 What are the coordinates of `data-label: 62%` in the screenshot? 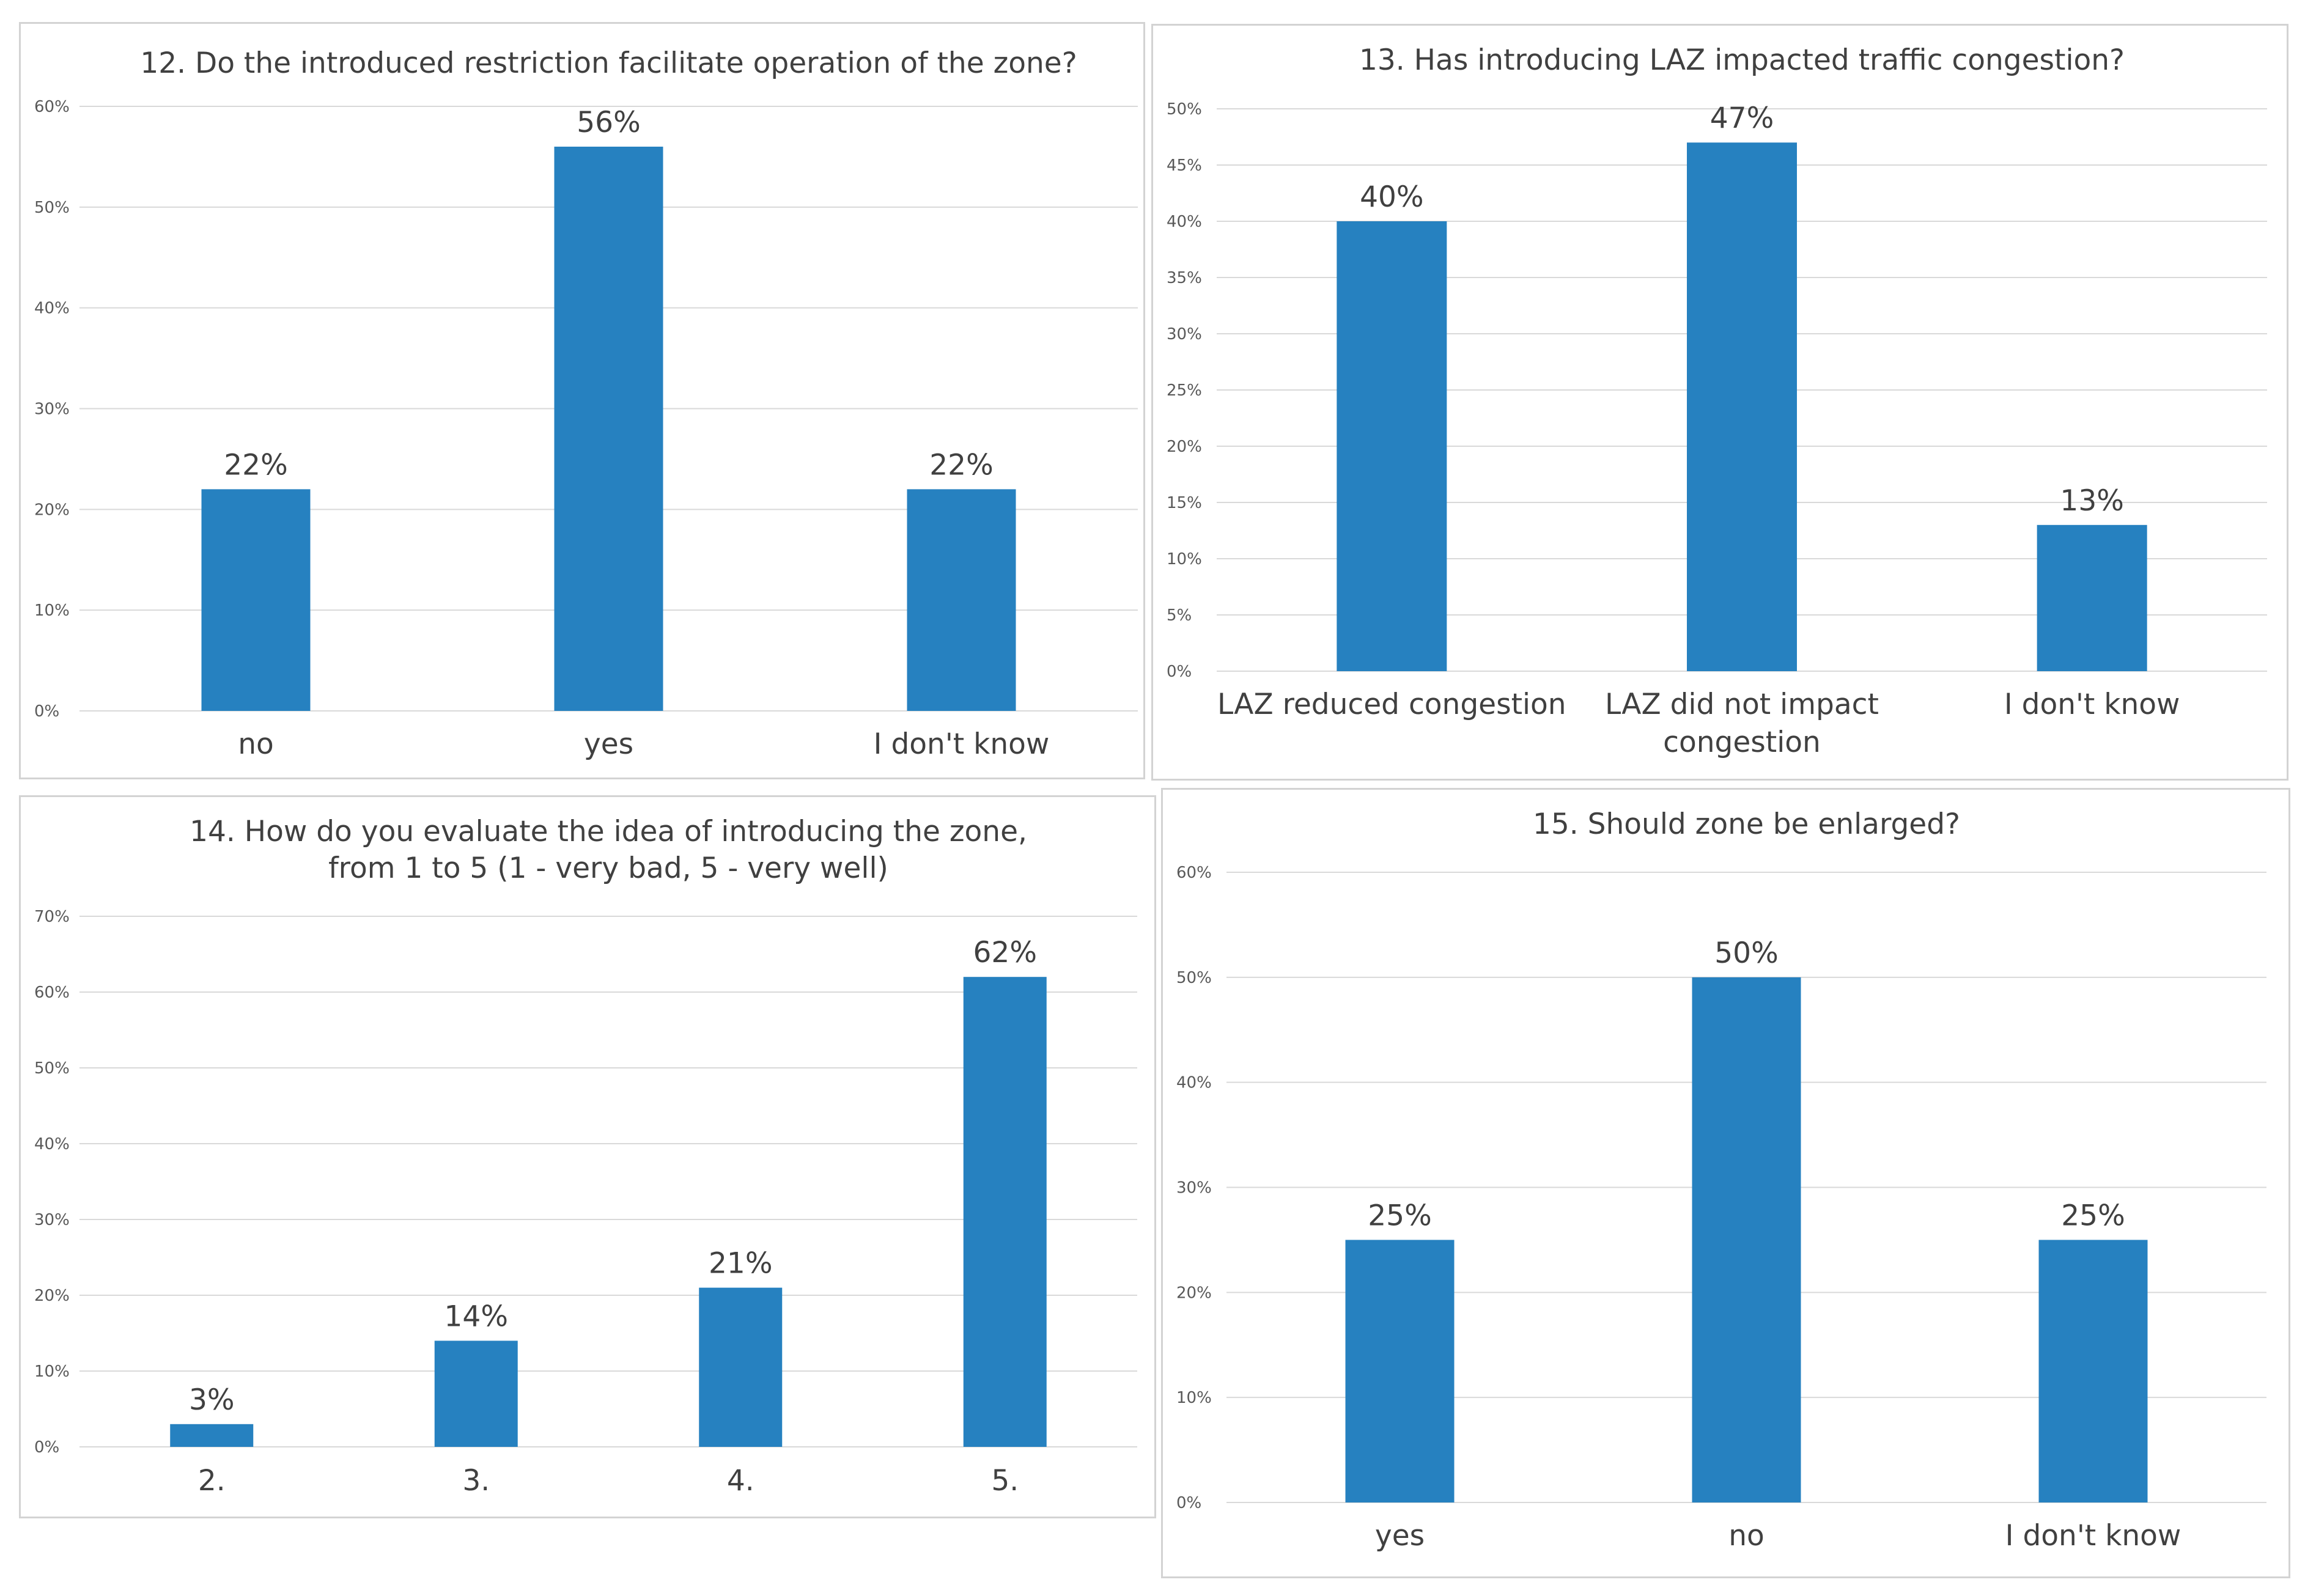 It's located at (1005, 952).